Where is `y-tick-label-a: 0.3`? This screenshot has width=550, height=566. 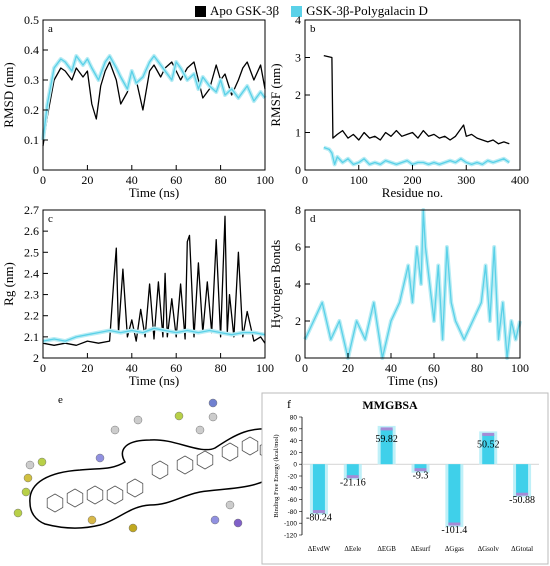
y-tick-label-a: 0.3 is located at coordinates (31, 80).